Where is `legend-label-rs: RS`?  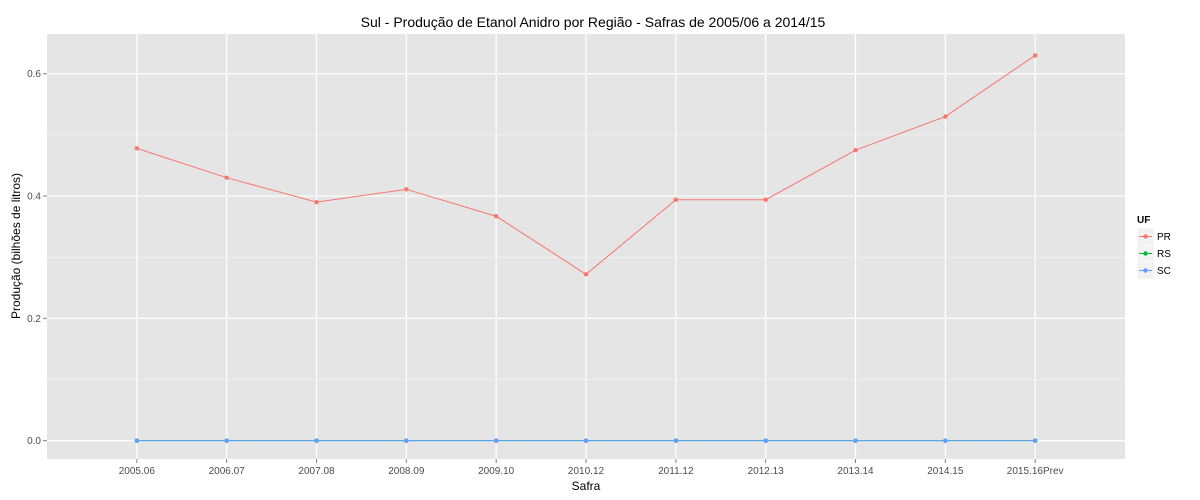
legend-label-rs: RS is located at coordinates (1164, 254).